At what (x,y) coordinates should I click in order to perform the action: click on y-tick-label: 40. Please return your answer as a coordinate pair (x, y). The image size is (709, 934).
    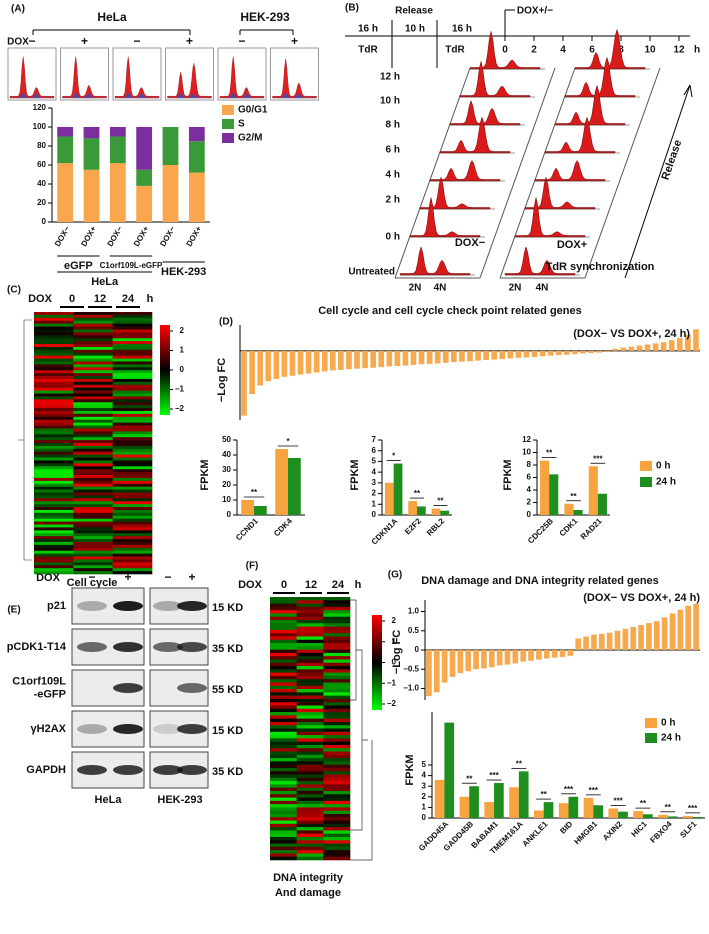
    Looking at the image, I should click on (41, 183).